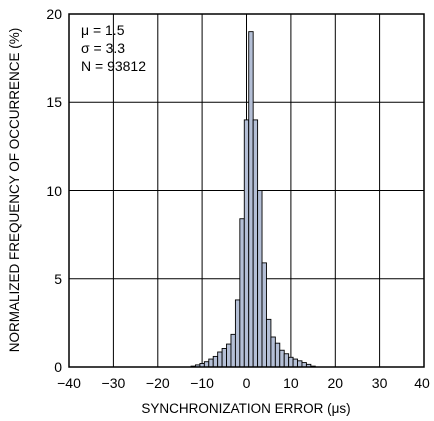 The height and width of the screenshot is (421, 434). I want to click on stats-box: μ = 1.5 σ = 3.3 N = 93812, so click(113, 48).